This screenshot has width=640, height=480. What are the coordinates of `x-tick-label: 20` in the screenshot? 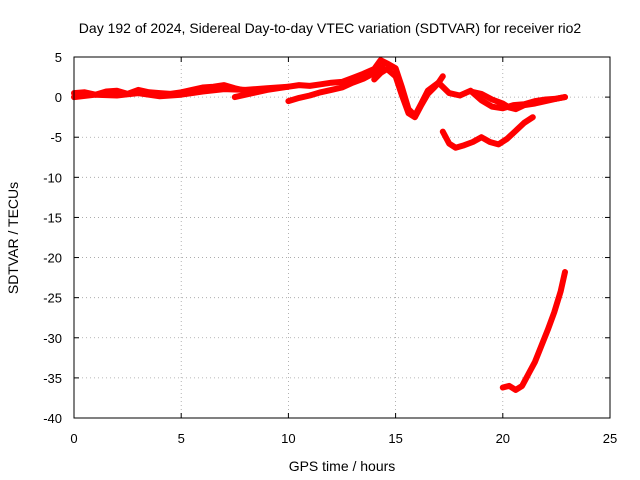 It's located at (503, 438).